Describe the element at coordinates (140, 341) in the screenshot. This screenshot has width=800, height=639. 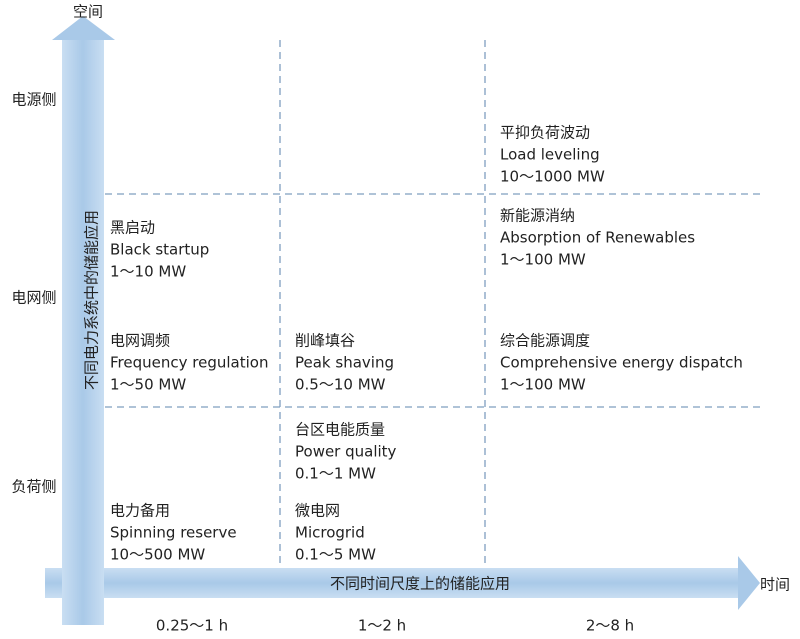
I see `cell-zh: 电网调频` at that location.